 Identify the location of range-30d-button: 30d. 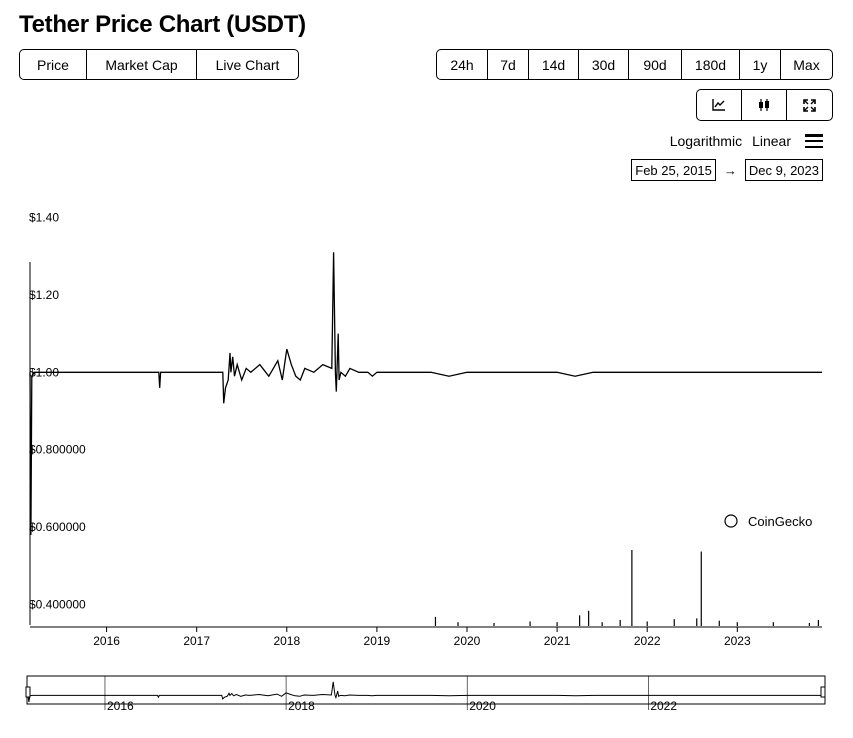
(604, 64).